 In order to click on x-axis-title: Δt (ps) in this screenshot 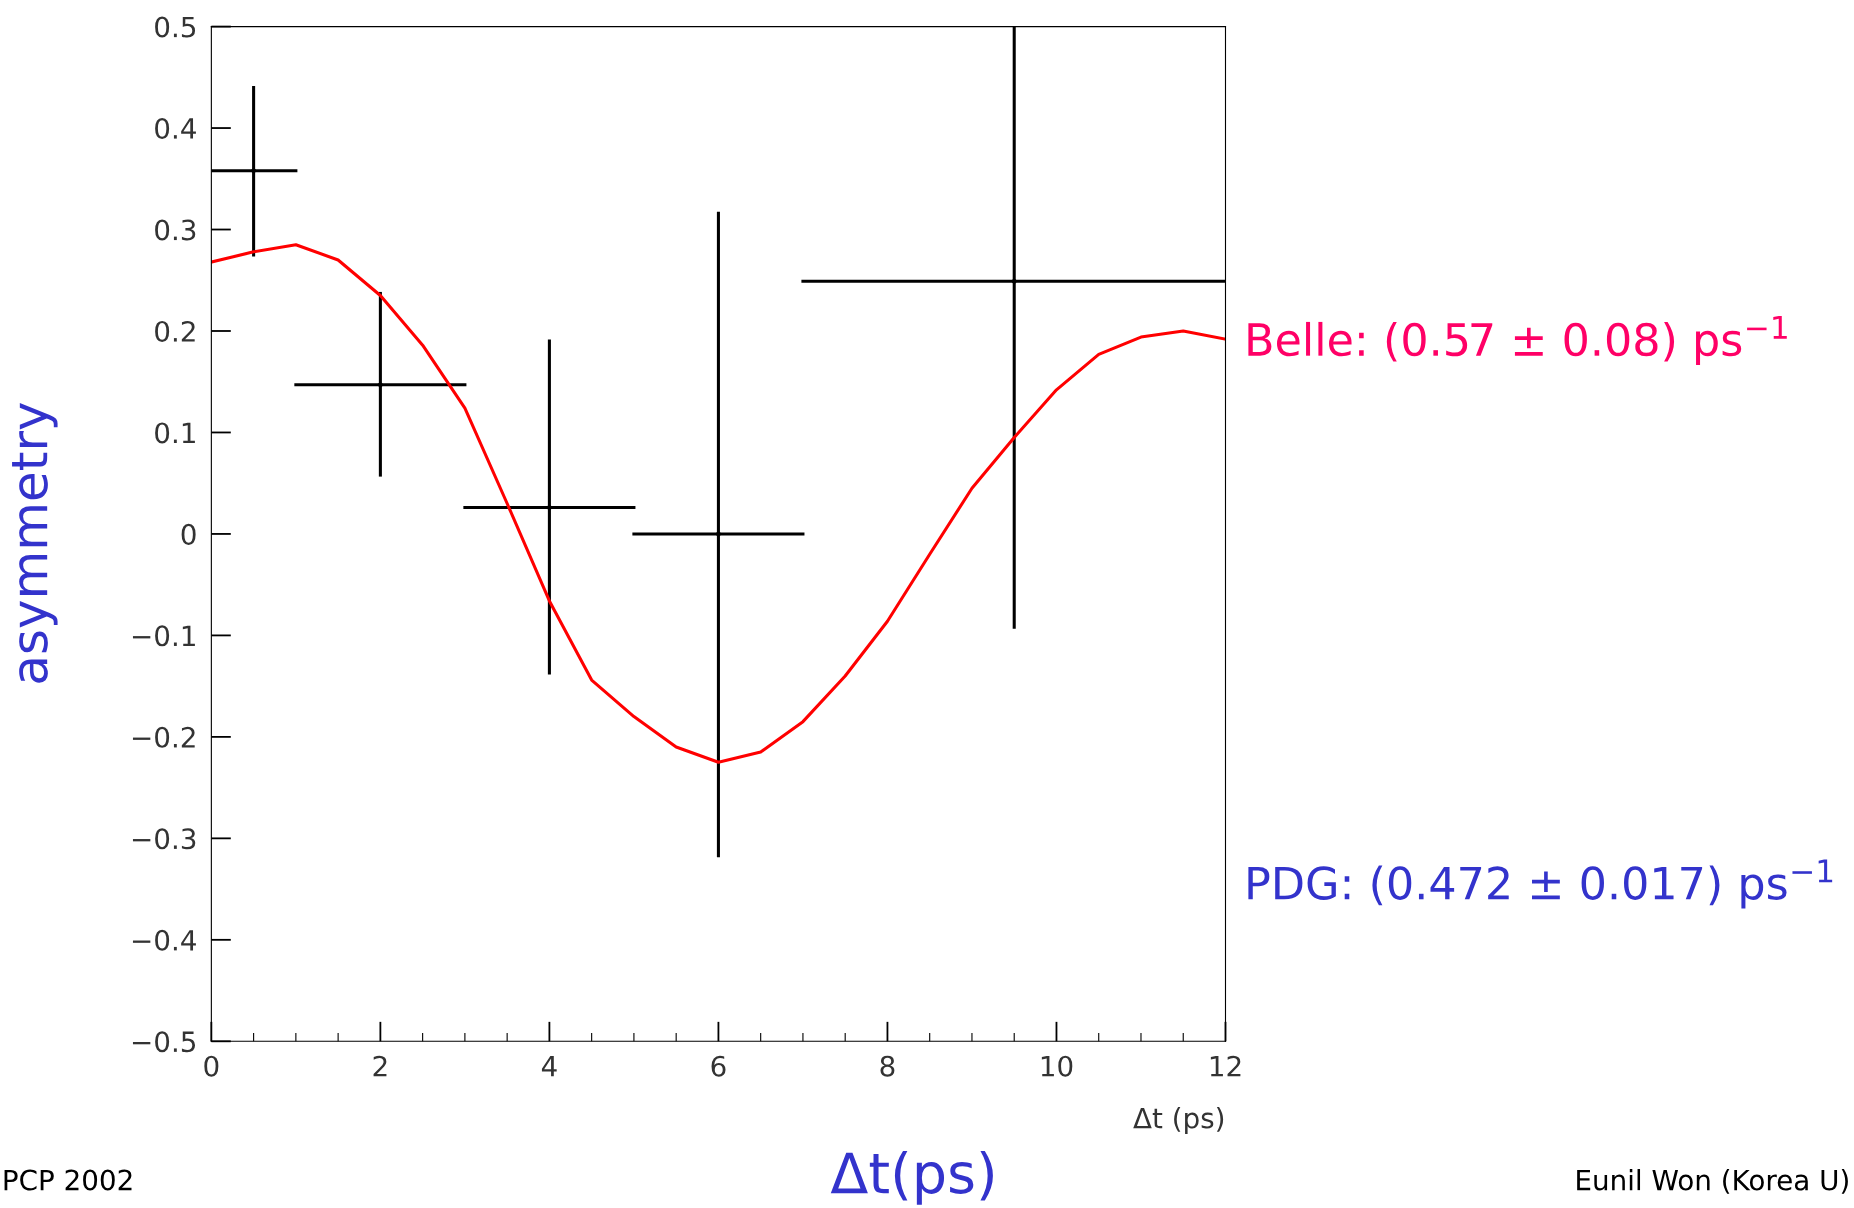, I will do `click(1178, 1120)`.